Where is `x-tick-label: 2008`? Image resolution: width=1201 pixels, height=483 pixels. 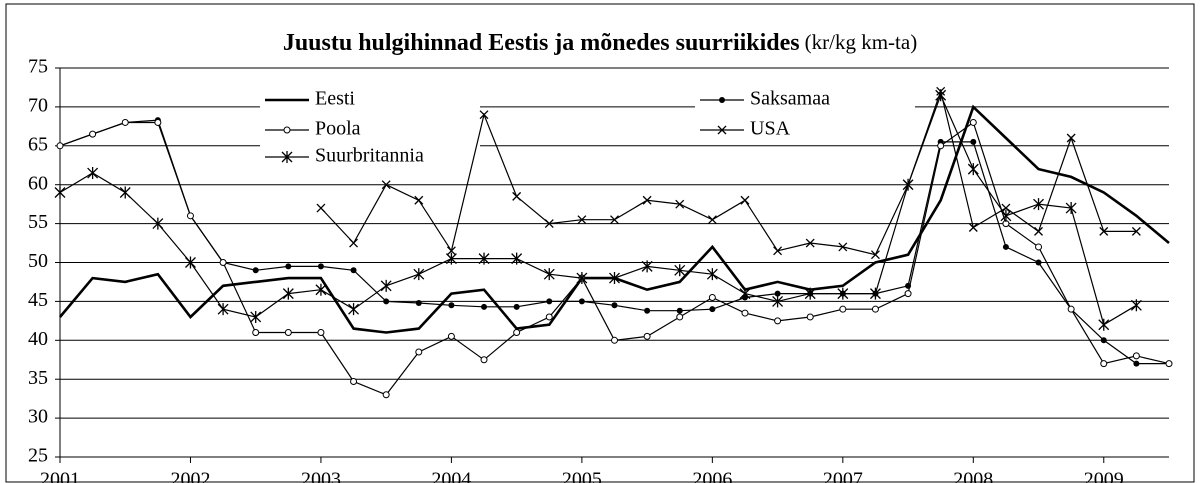
x-tick-label: 2008 is located at coordinates (973, 476).